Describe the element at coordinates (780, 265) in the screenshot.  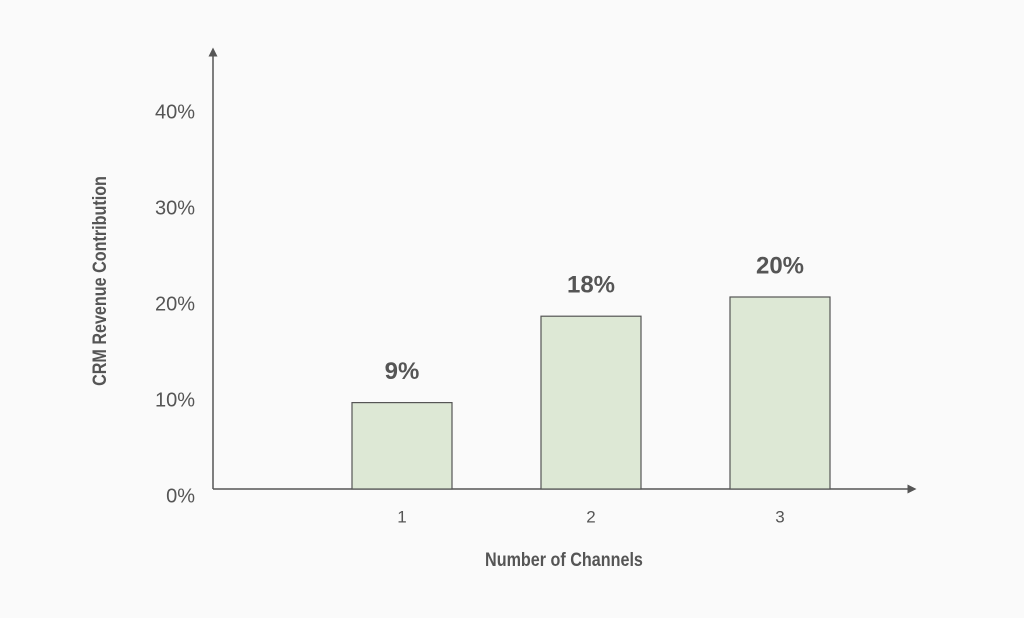
I see `value-label: 20%` at that location.